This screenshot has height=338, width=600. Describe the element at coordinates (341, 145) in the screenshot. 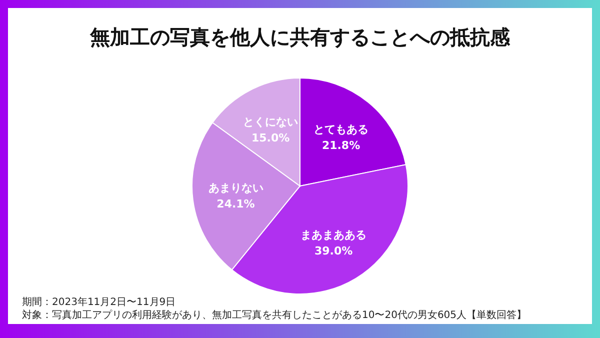

I see `data-label: 21.8%` at that location.